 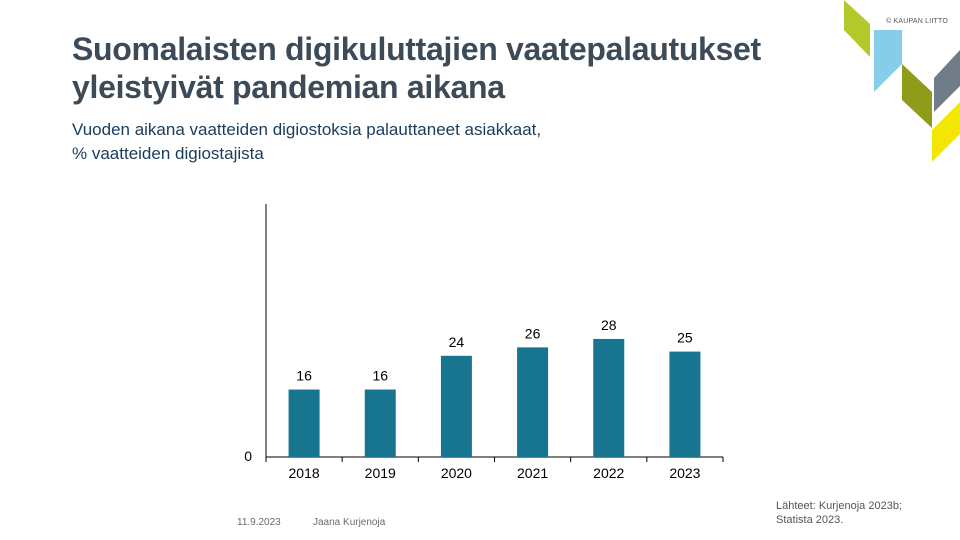 What do you see at coordinates (532, 473) in the screenshot?
I see `x-label-2021: 2021` at bounding box center [532, 473].